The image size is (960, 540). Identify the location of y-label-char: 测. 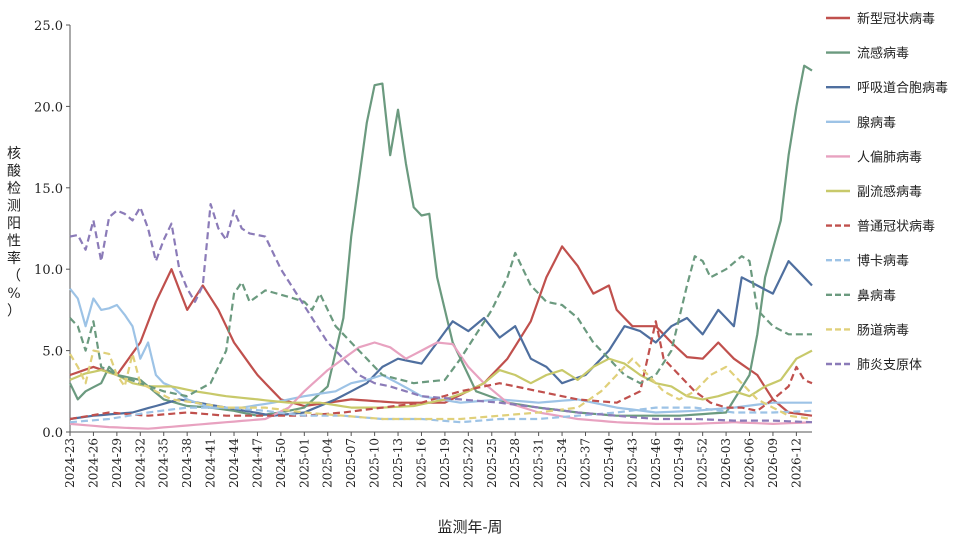
(14, 207).